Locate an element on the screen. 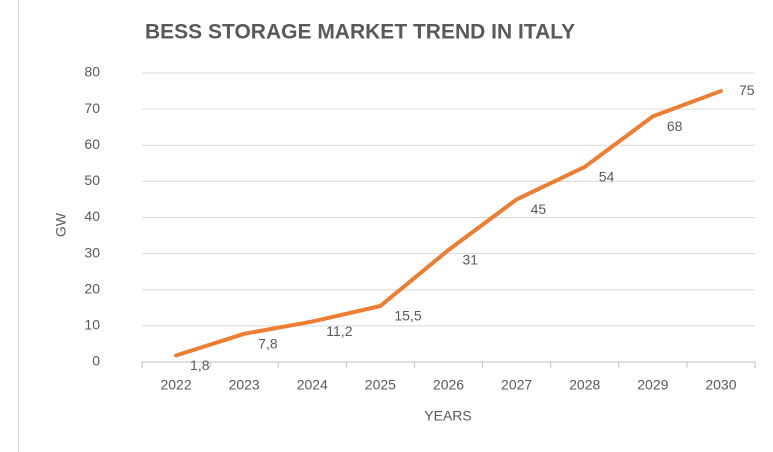 The image size is (773, 452). y-tick-label: 60 is located at coordinates (92, 144).